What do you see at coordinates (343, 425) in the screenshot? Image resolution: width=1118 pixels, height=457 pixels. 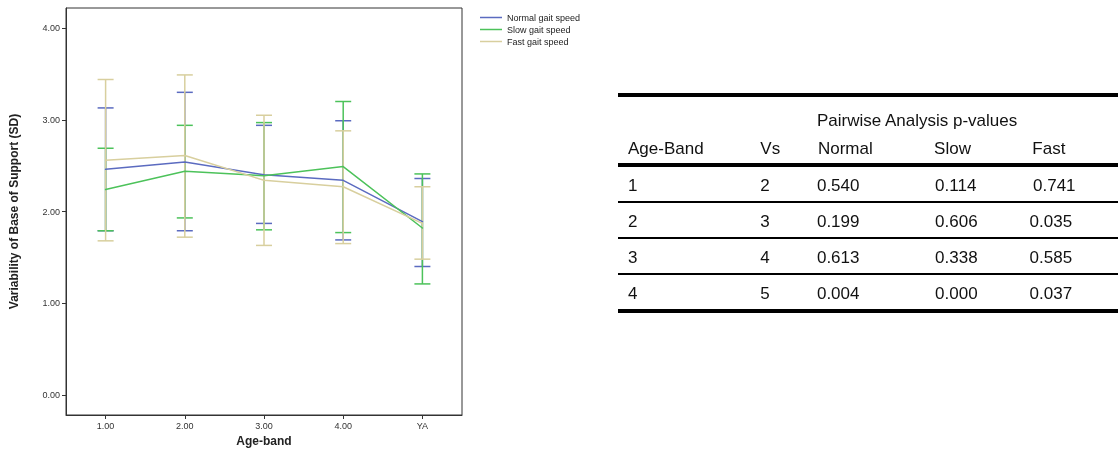 I see `x-tick-label: 4.00` at bounding box center [343, 425].